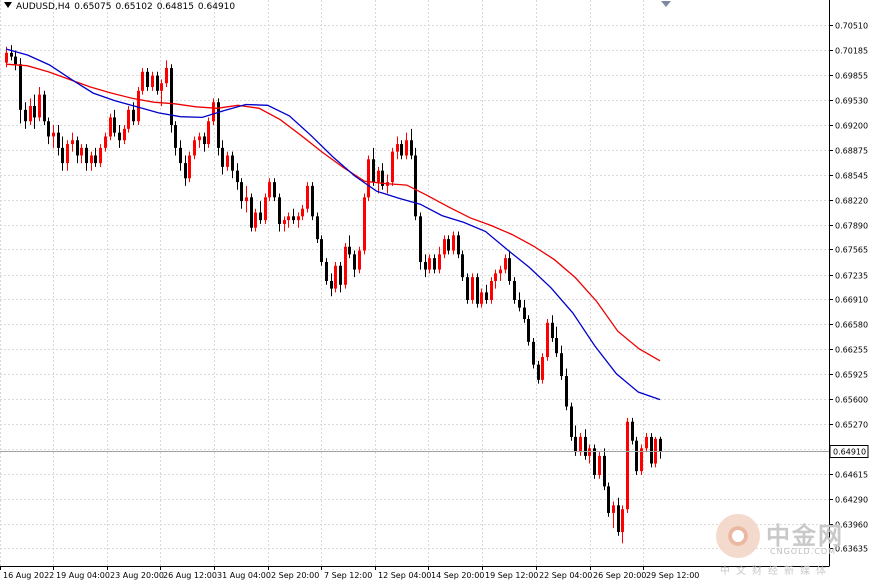 The width and height of the screenshot is (872, 584). Describe the element at coordinates (8, 5) in the screenshot. I see `menu-triangle-icon` at that location.